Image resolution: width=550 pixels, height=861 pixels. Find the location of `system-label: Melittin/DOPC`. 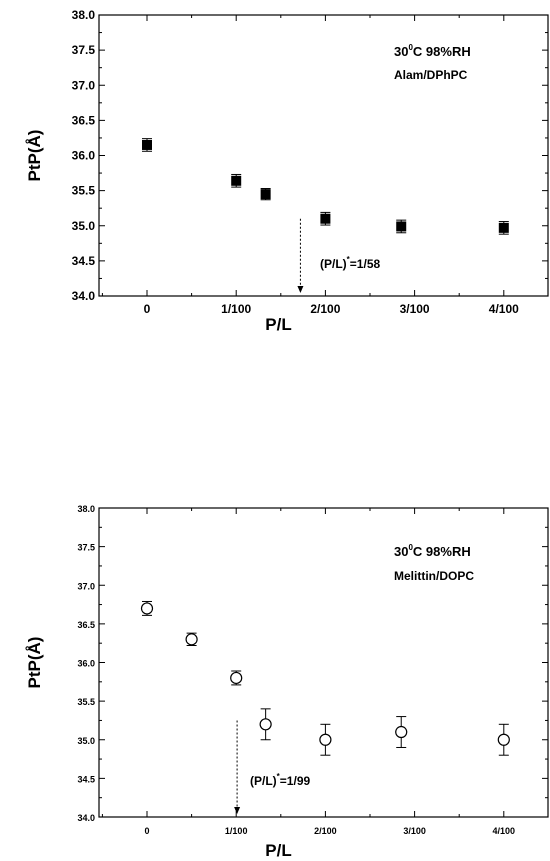

system-label: Melittin/DOPC is located at coordinates (434, 576).